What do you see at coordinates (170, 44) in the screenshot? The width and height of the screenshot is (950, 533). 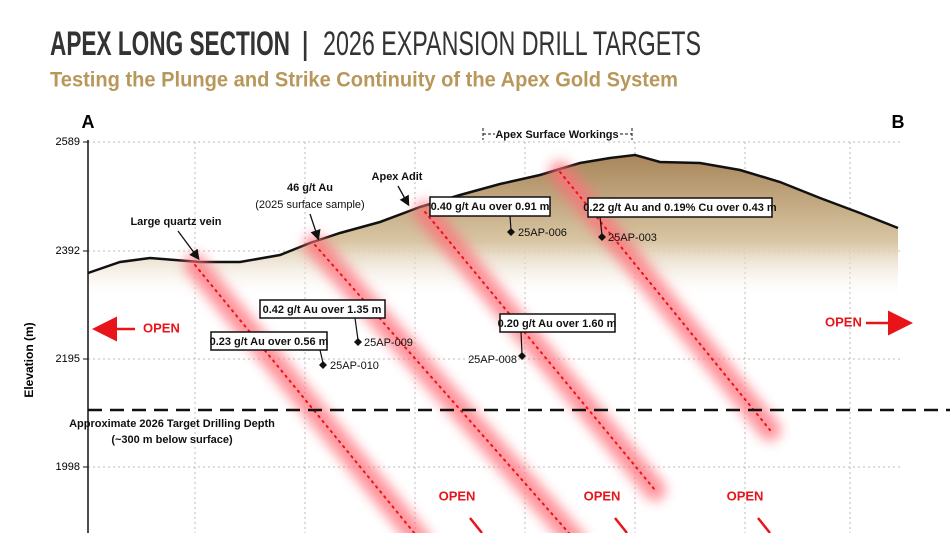 I see `title: APEX LONG SECTION` at bounding box center [170, 44].